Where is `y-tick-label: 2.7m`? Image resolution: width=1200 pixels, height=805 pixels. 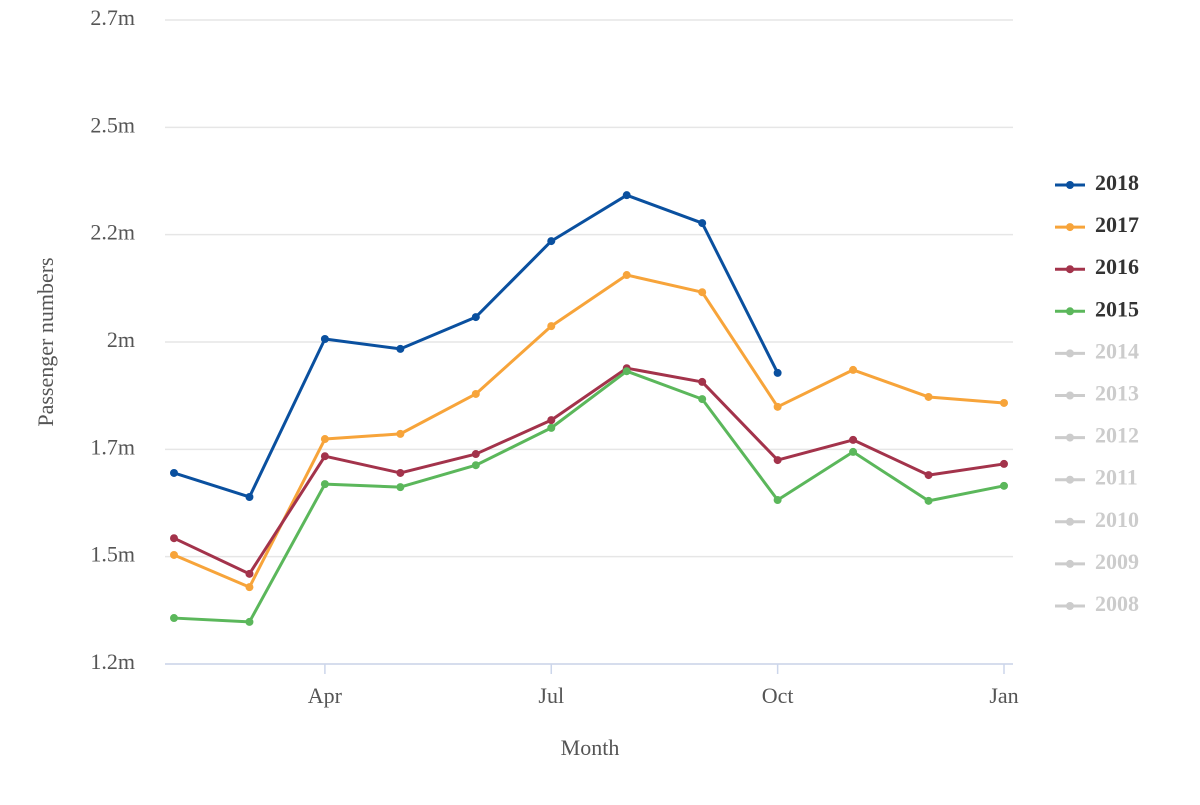
y-tick-label: 2.7m is located at coordinates (112, 17).